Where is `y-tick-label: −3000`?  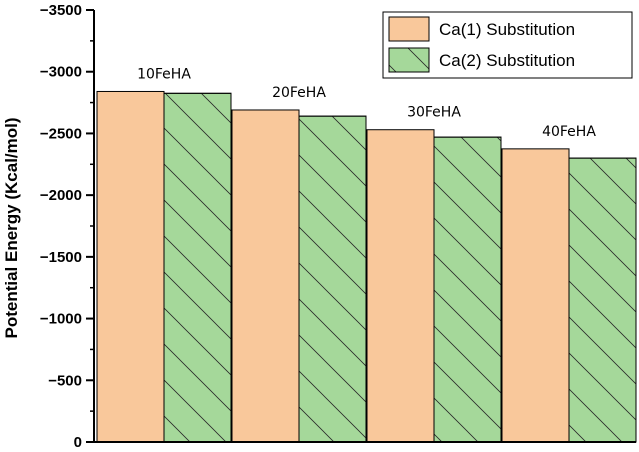
y-tick-label: −3000 is located at coordinates (61, 72).